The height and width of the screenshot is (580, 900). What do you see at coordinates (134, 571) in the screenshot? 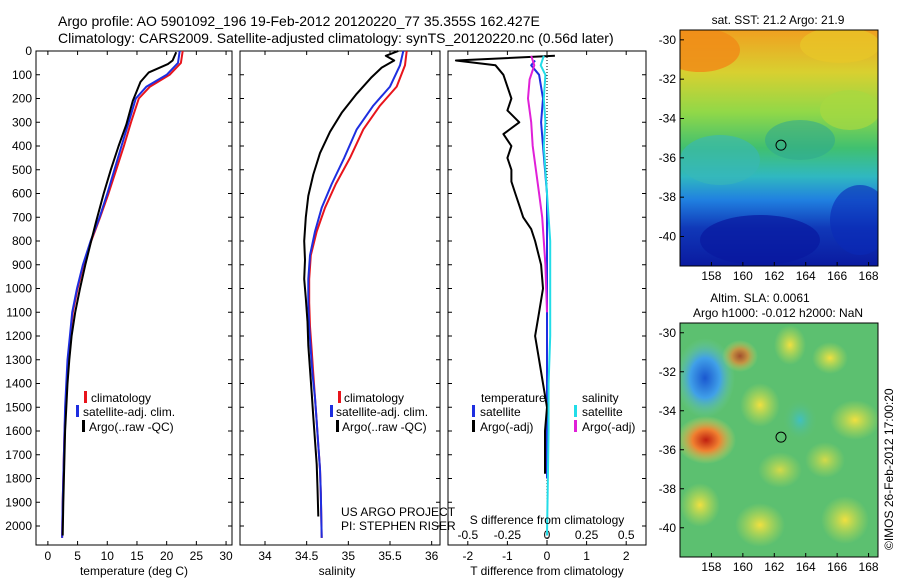
I see `temperature-x-axis-label: temperature (deg C)` at bounding box center [134, 571].